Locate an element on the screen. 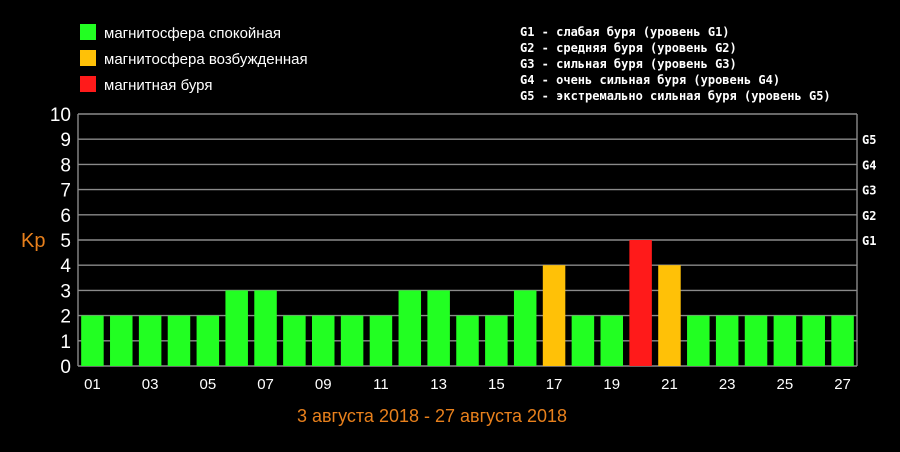  y-tick-label: 7 is located at coordinates (65, 191).